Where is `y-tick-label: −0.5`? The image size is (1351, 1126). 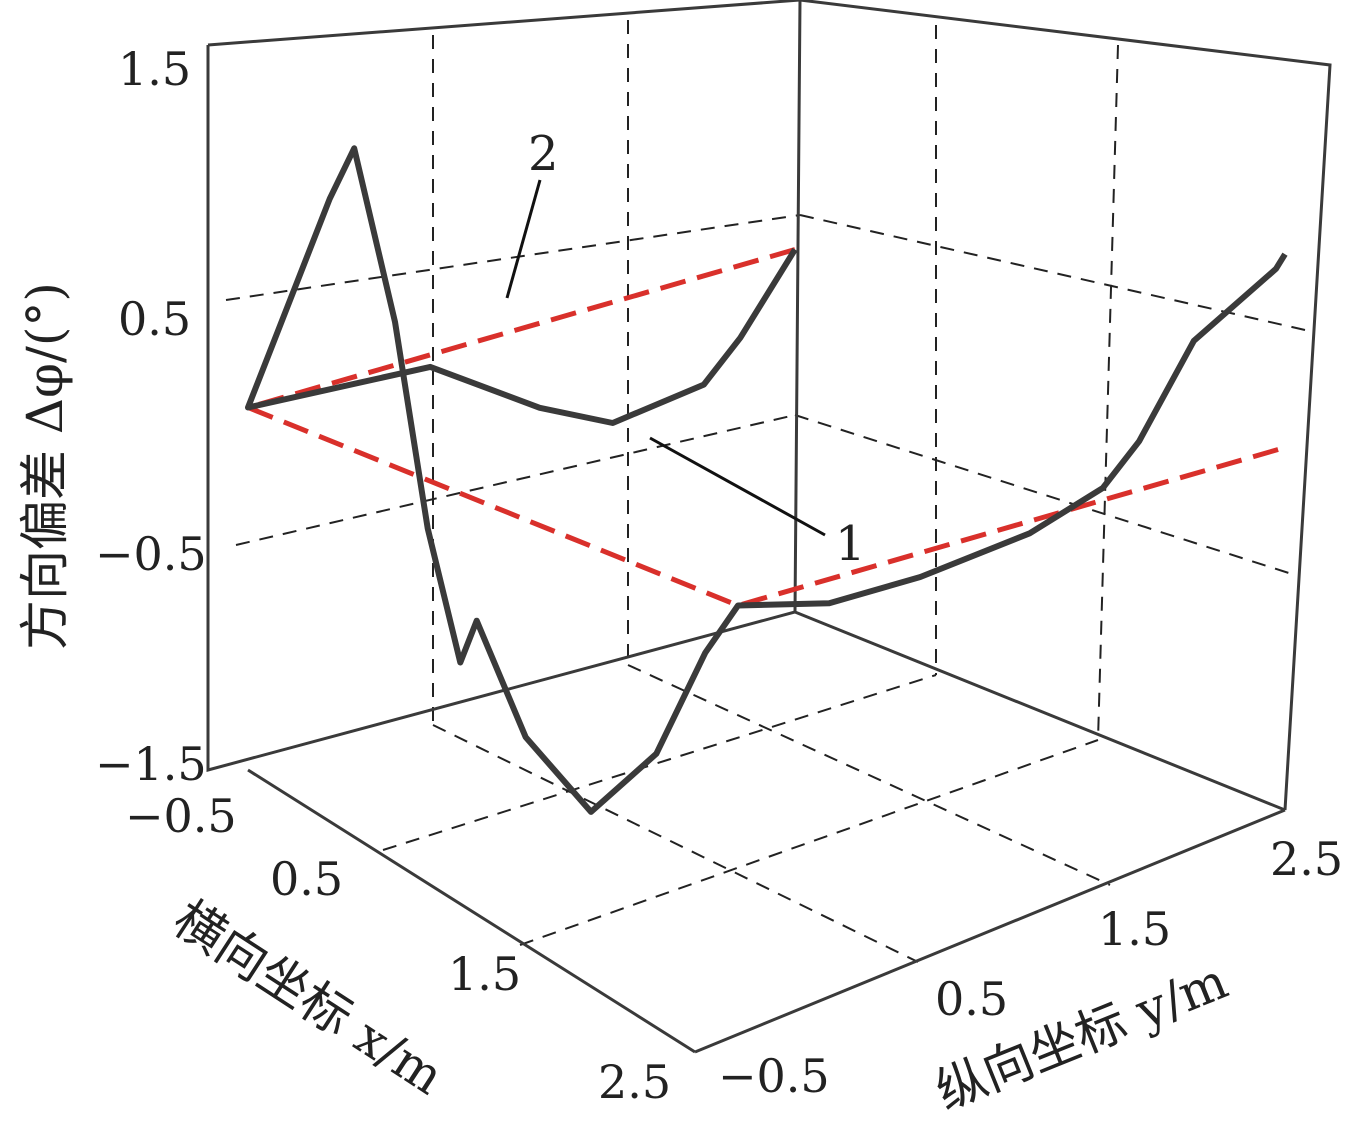
y-tick-label: −0.5 is located at coordinates (774, 1076).